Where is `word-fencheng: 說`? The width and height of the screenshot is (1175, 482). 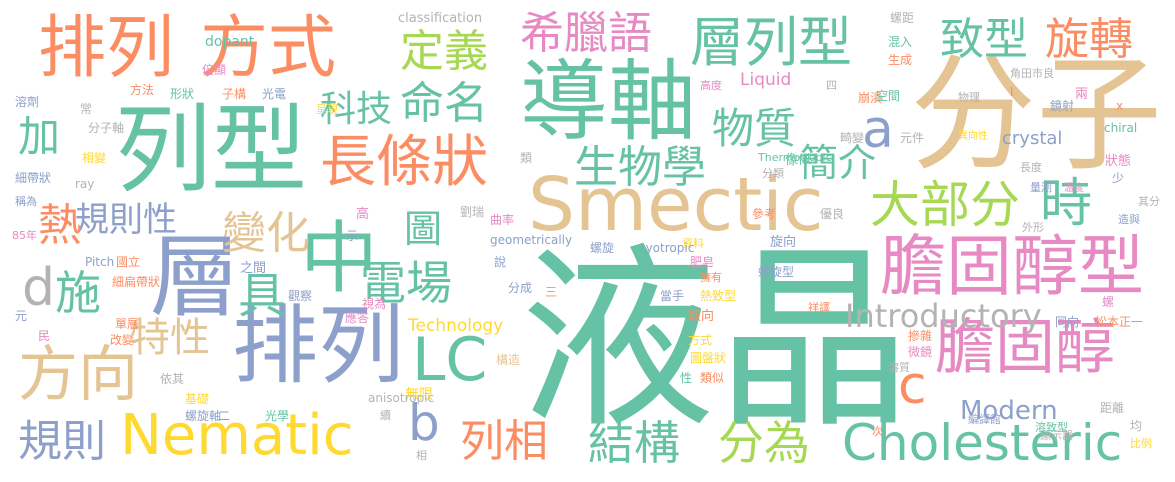 word-fencheng: 說 is located at coordinates (500, 262).